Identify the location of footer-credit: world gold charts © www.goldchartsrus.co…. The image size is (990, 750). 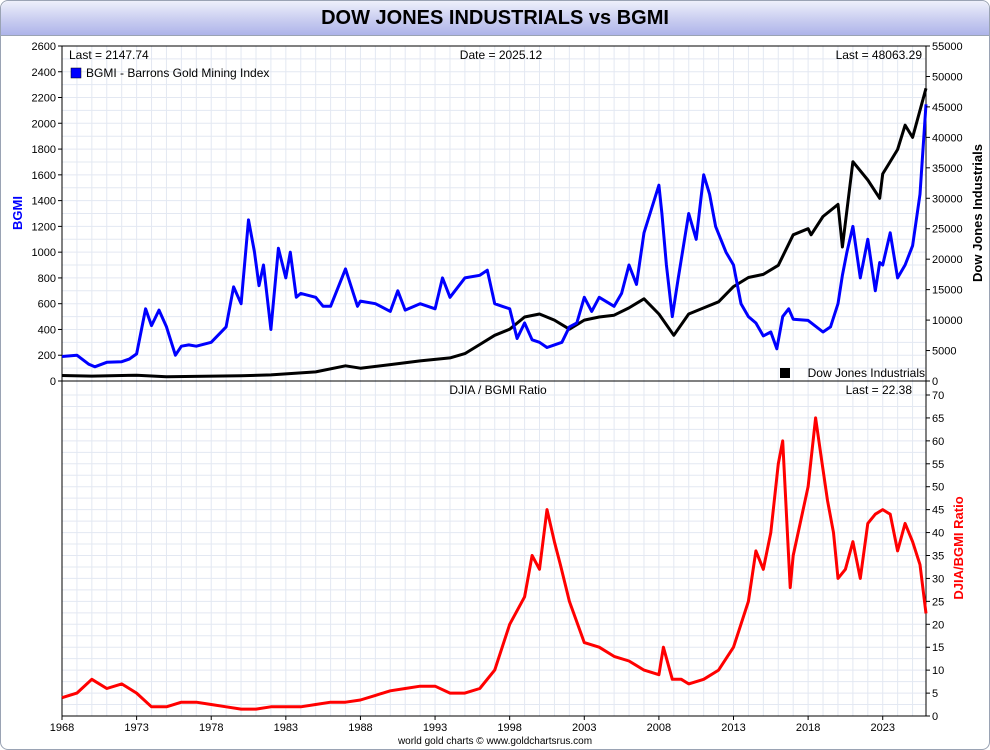
(494, 741).